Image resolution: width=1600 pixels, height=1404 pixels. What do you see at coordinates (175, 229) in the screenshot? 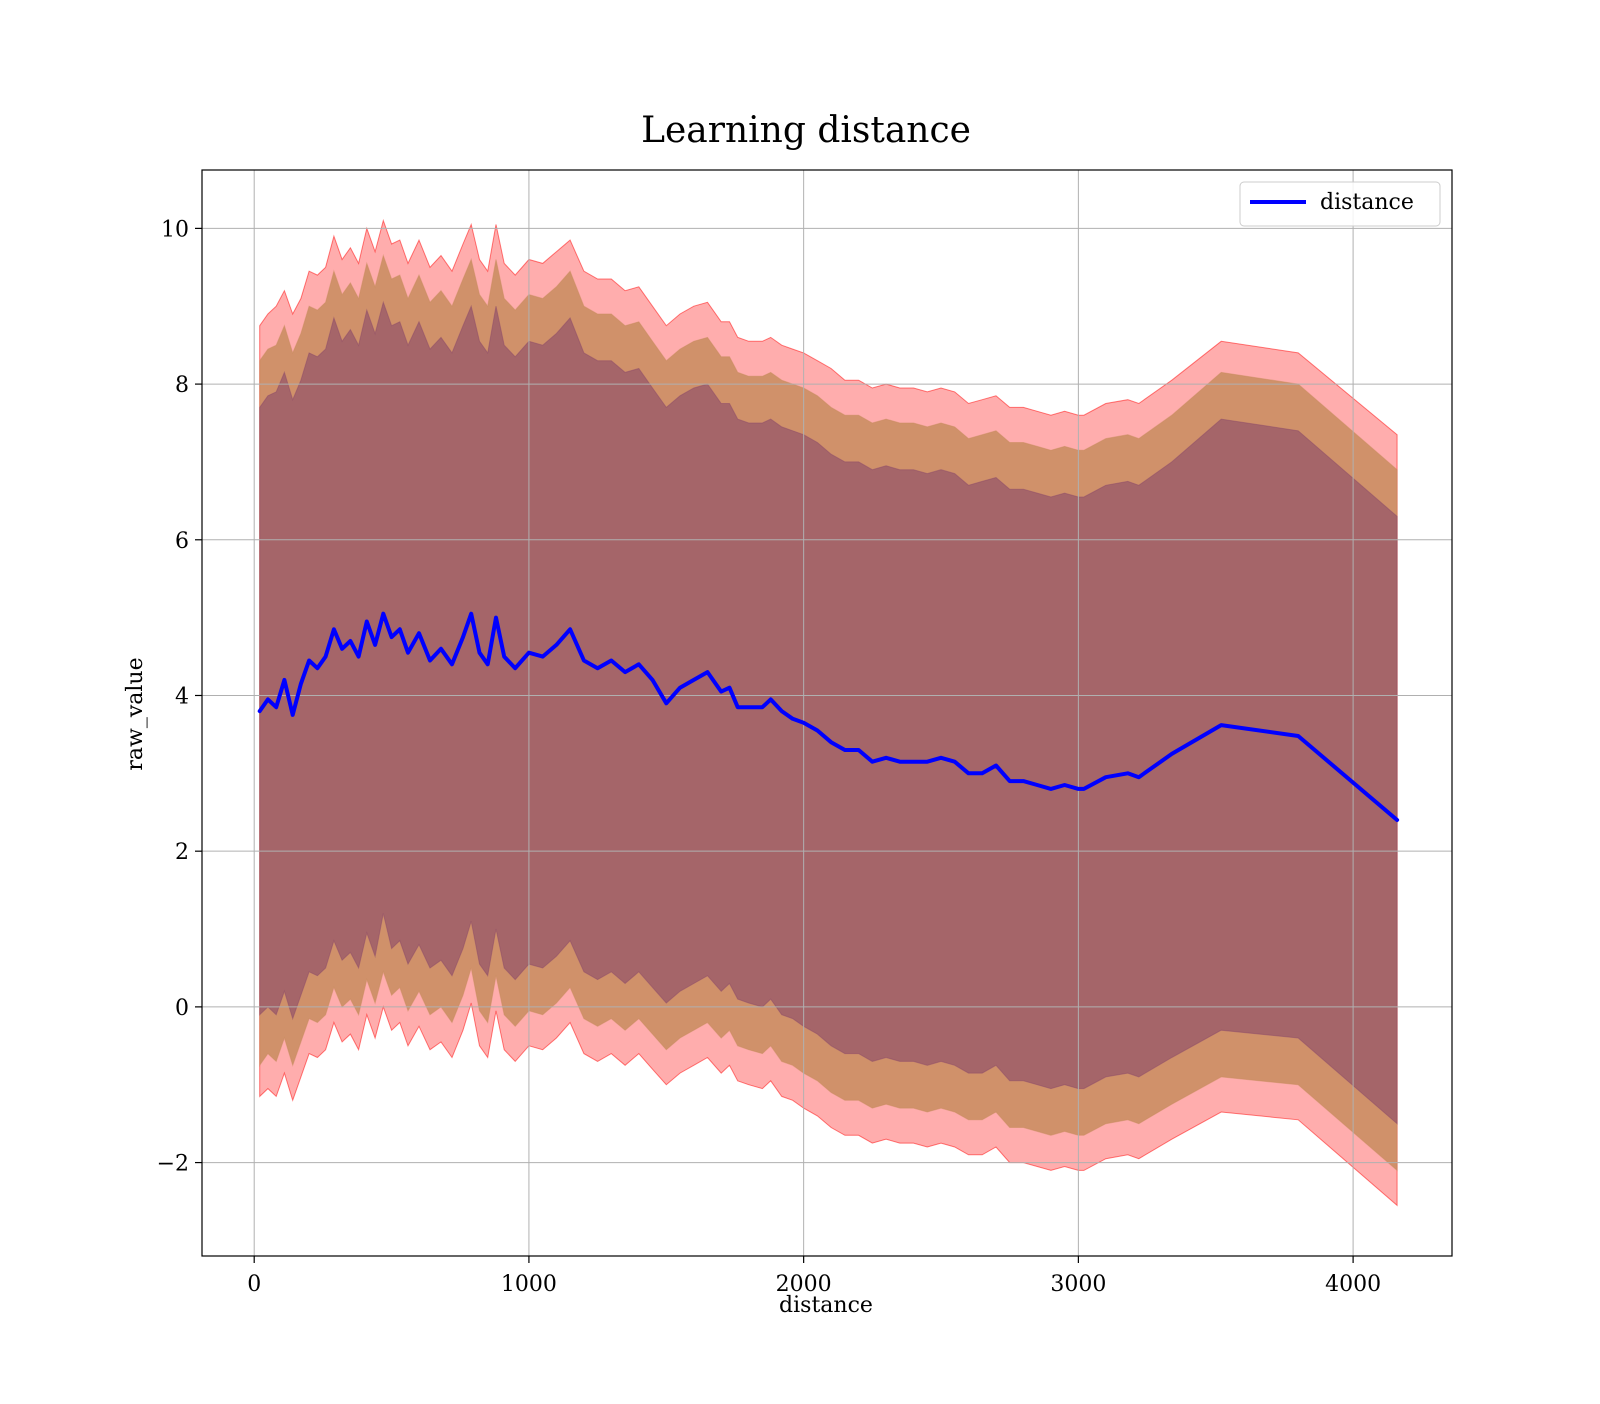
I see `y-tick-label-6: 10` at bounding box center [175, 229].